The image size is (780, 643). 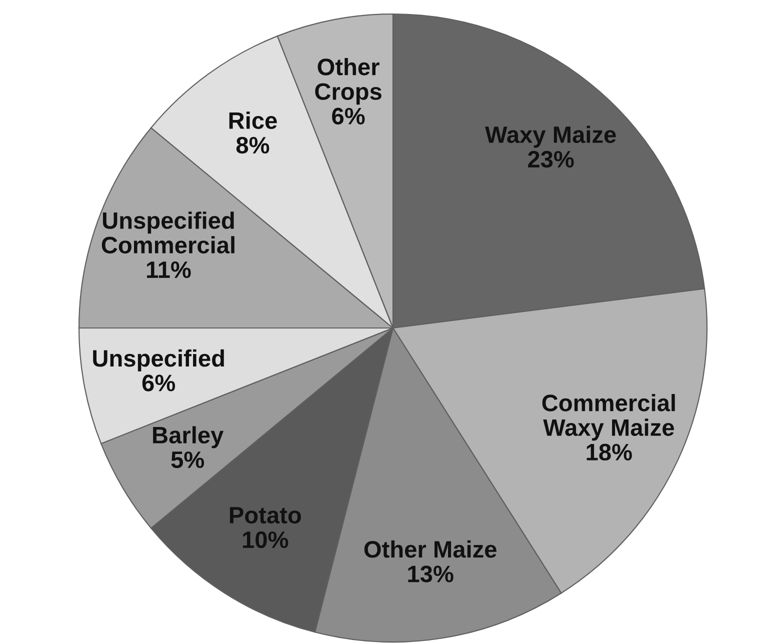 What do you see at coordinates (253, 145) in the screenshot?
I see `data-label: 8%` at bounding box center [253, 145].